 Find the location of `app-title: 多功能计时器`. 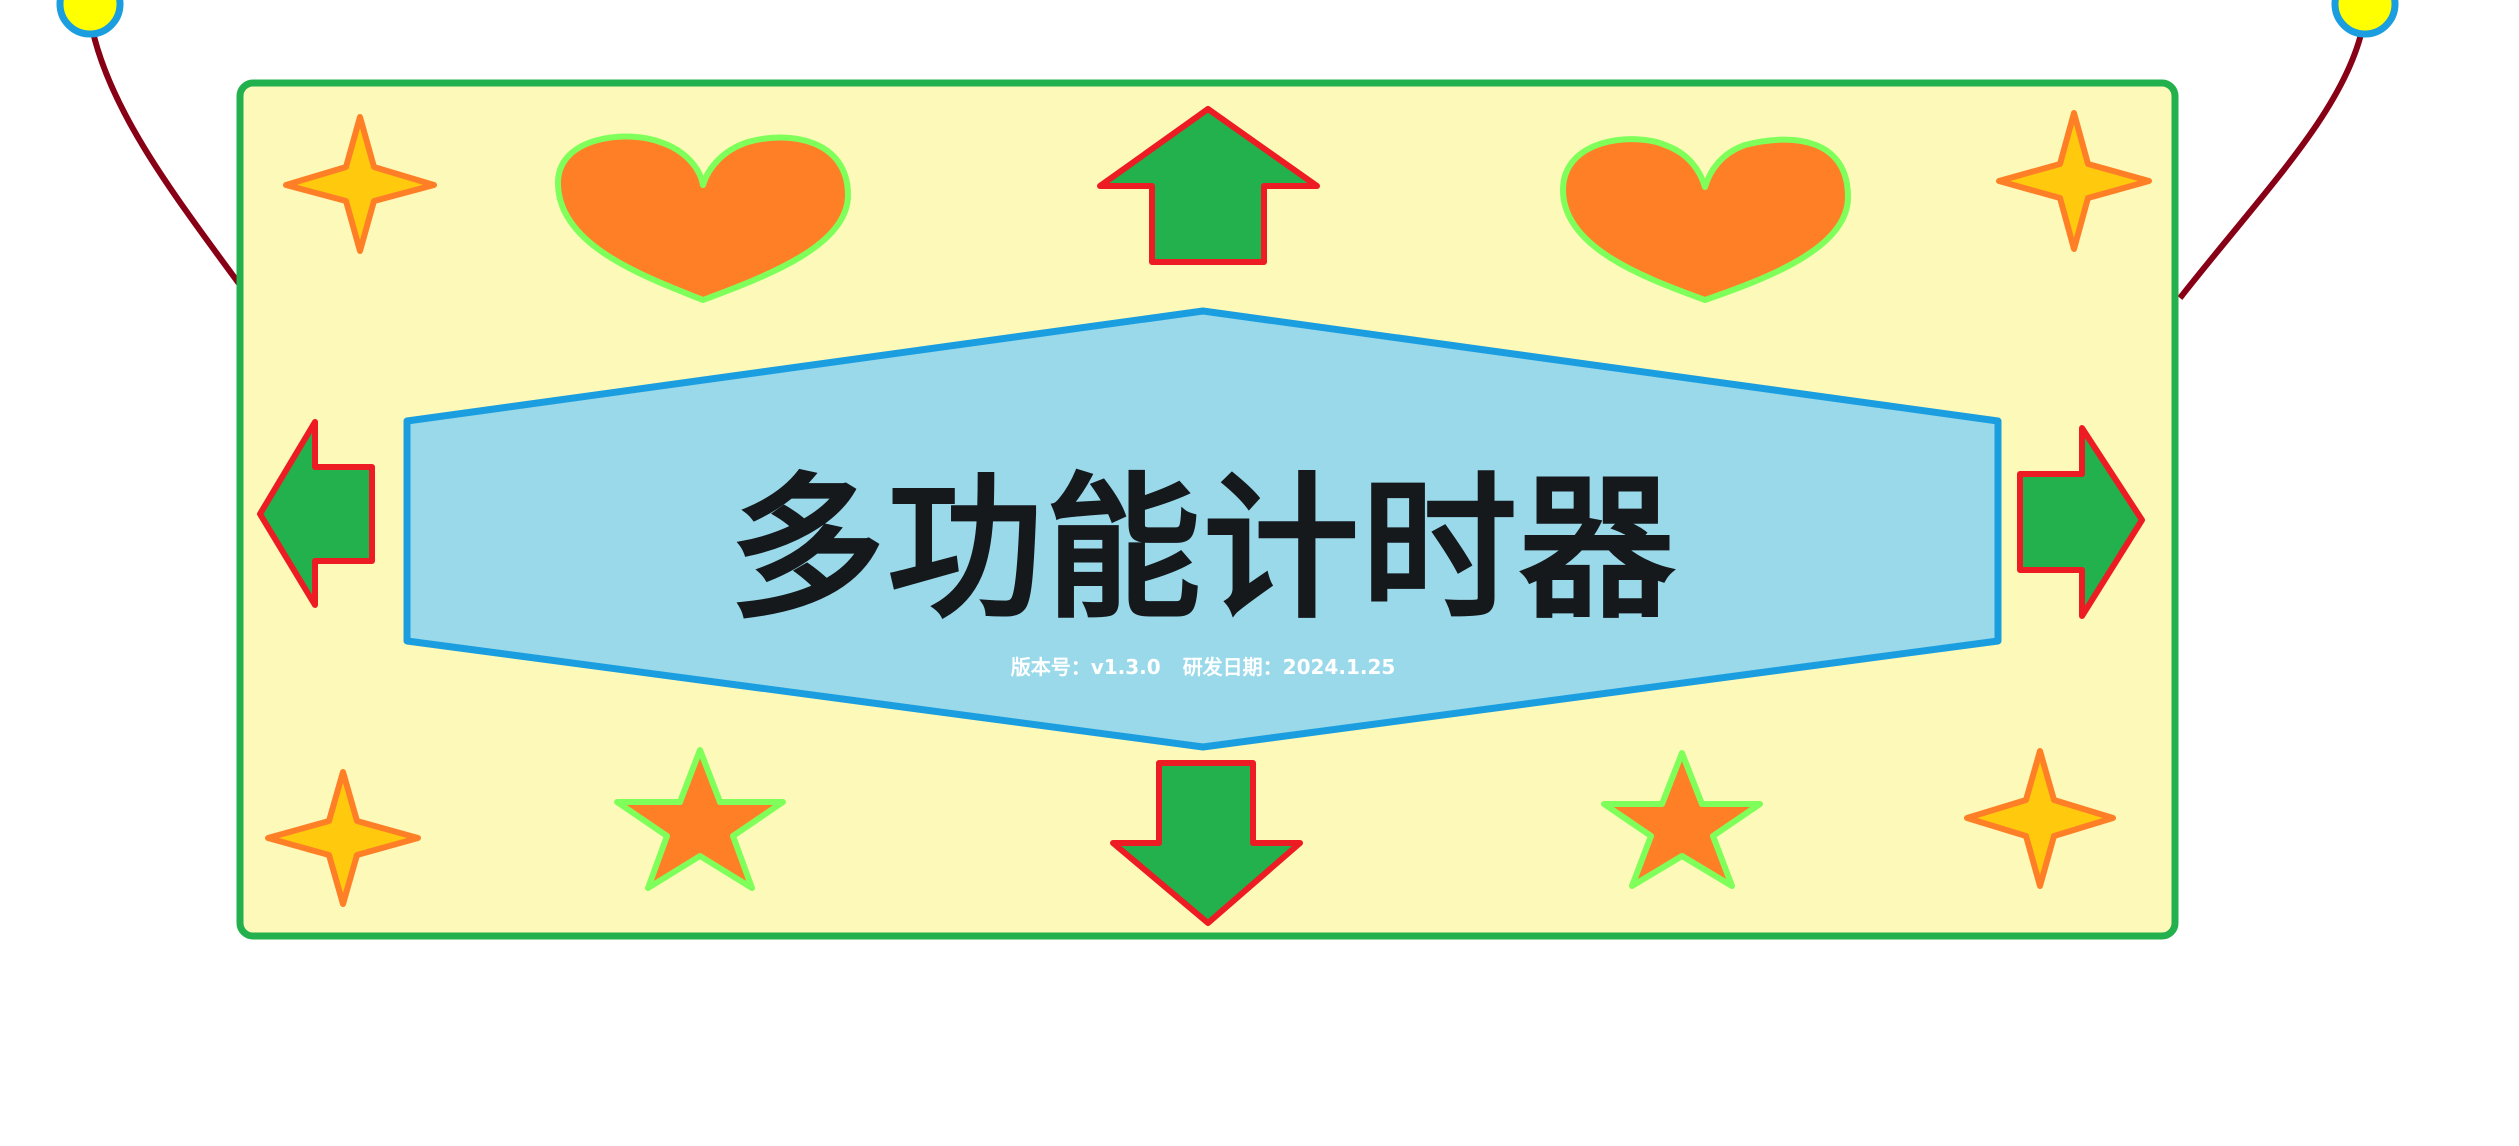

app-title: 多功能计时器 is located at coordinates (1203, 549).